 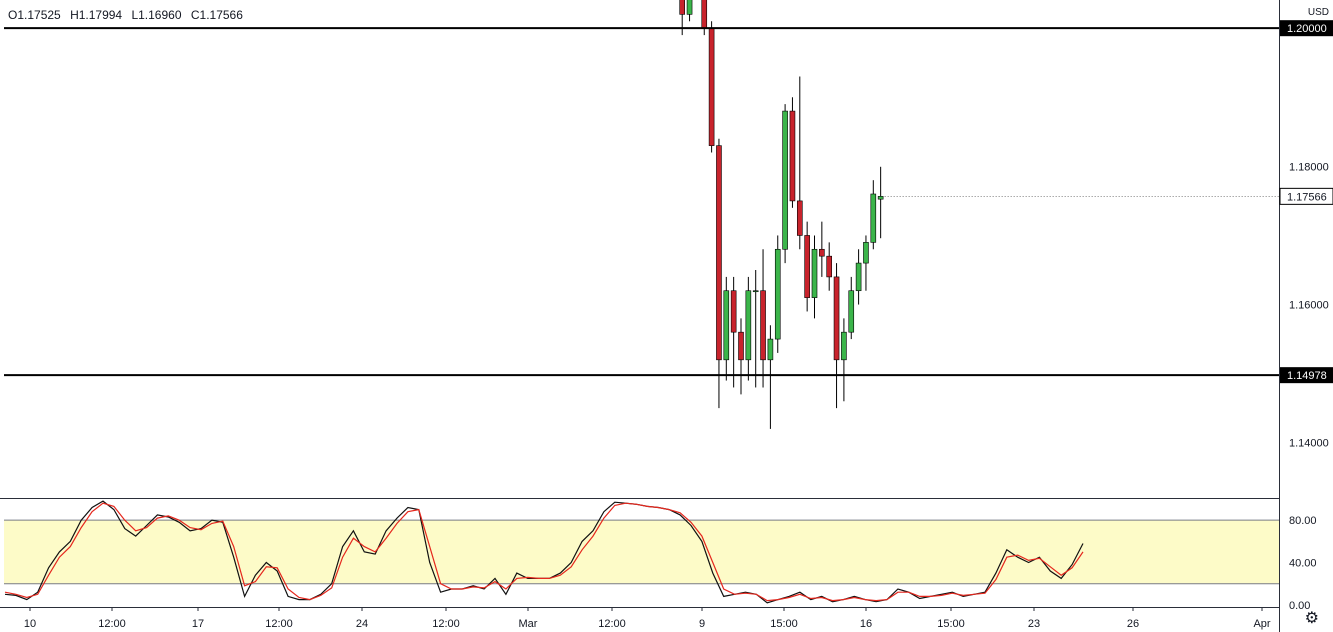 I want to click on price-line-label: 1.14978, so click(x=1307, y=376).